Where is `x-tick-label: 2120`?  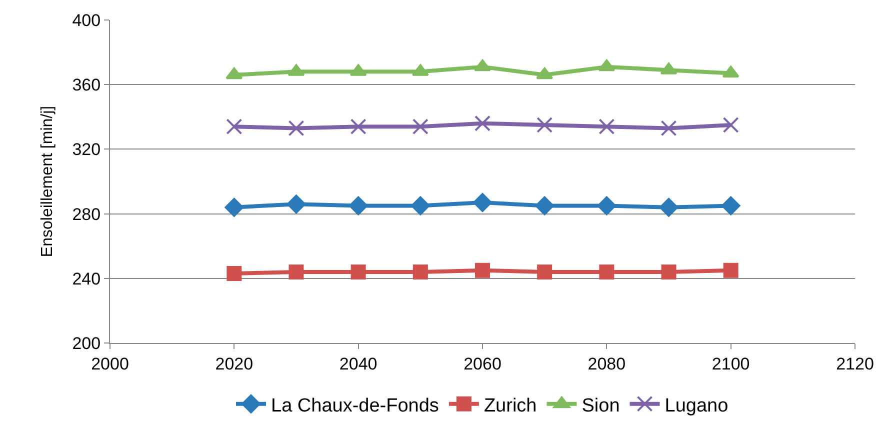
x-tick-label: 2120 is located at coordinates (855, 364).